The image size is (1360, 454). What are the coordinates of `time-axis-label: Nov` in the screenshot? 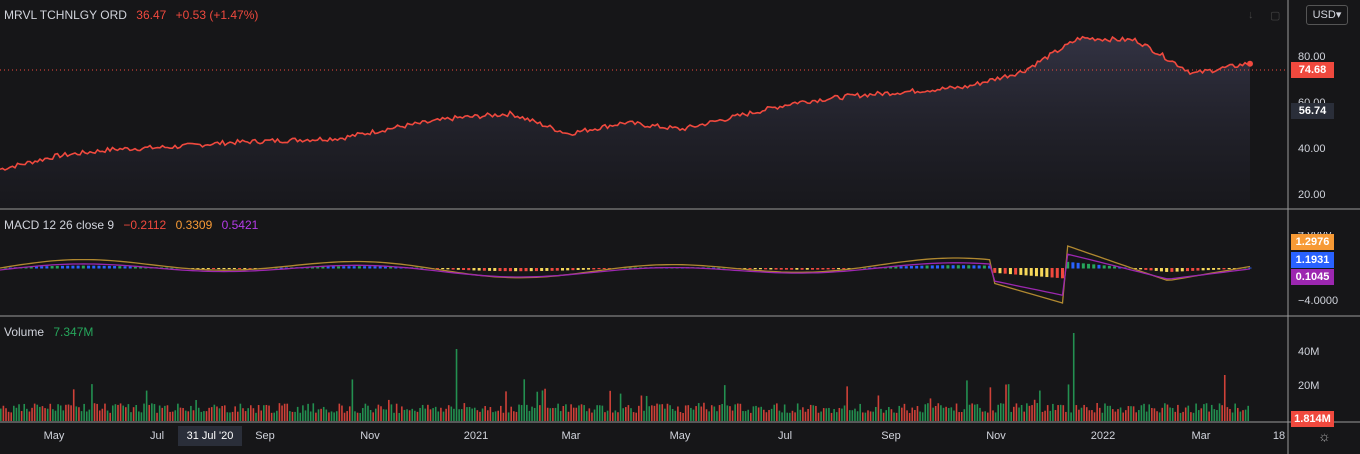 It's located at (370, 436).